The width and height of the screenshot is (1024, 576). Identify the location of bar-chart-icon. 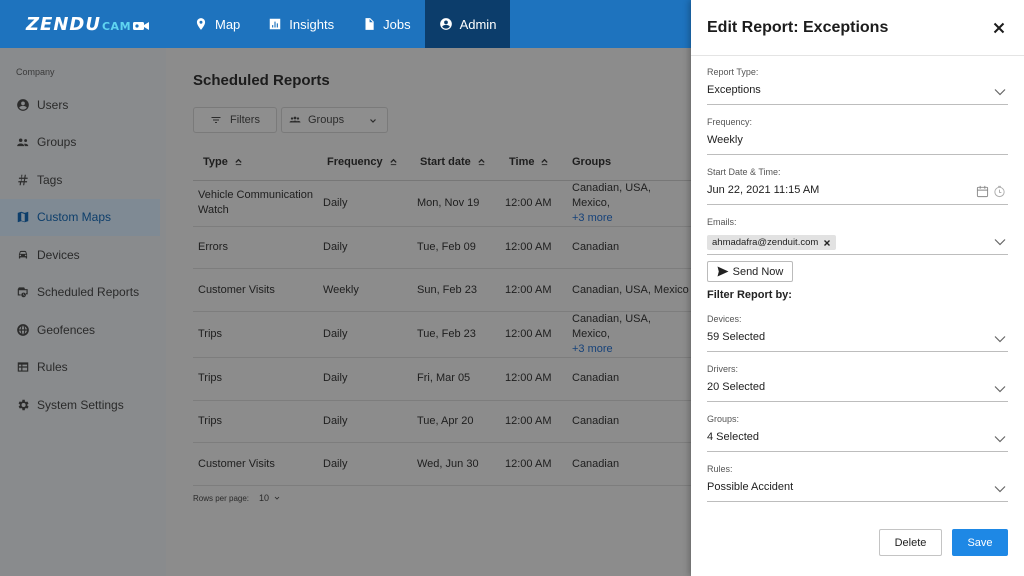
(275, 24).